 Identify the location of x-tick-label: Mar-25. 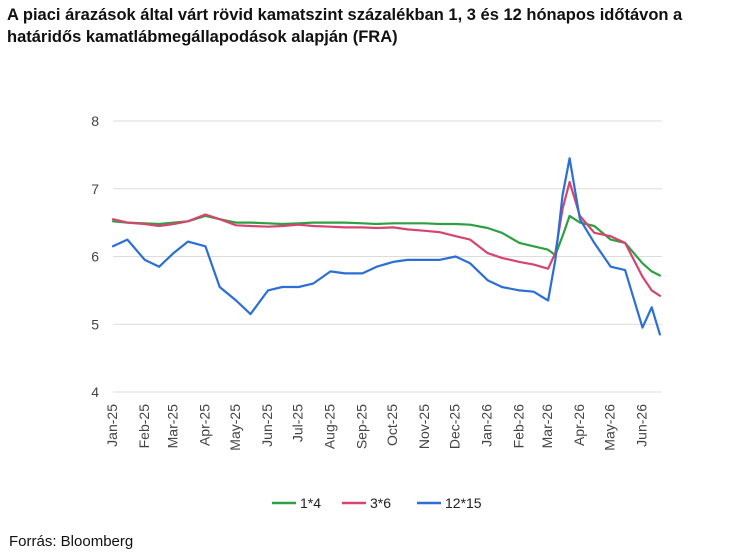
(173, 426).